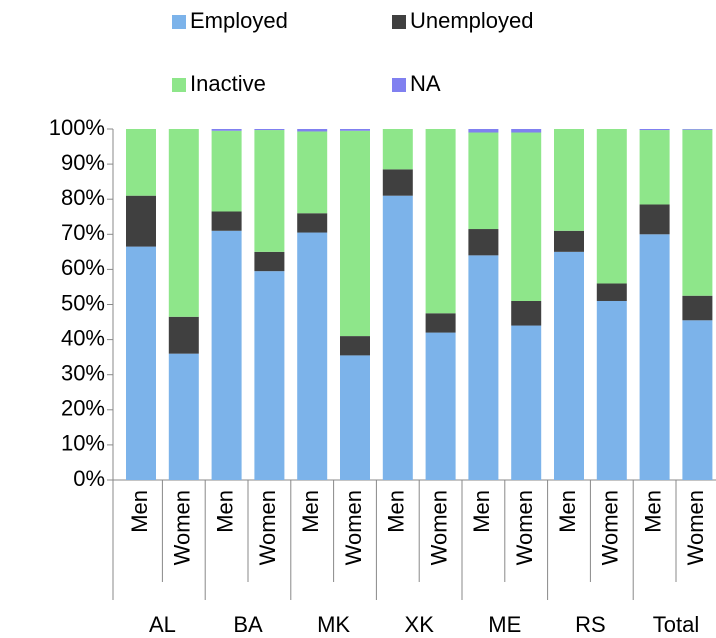 The image size is (716, 638). Describe the element at coordinates (676, 624) in the screenshot. I see `group-label: Total` at that location.